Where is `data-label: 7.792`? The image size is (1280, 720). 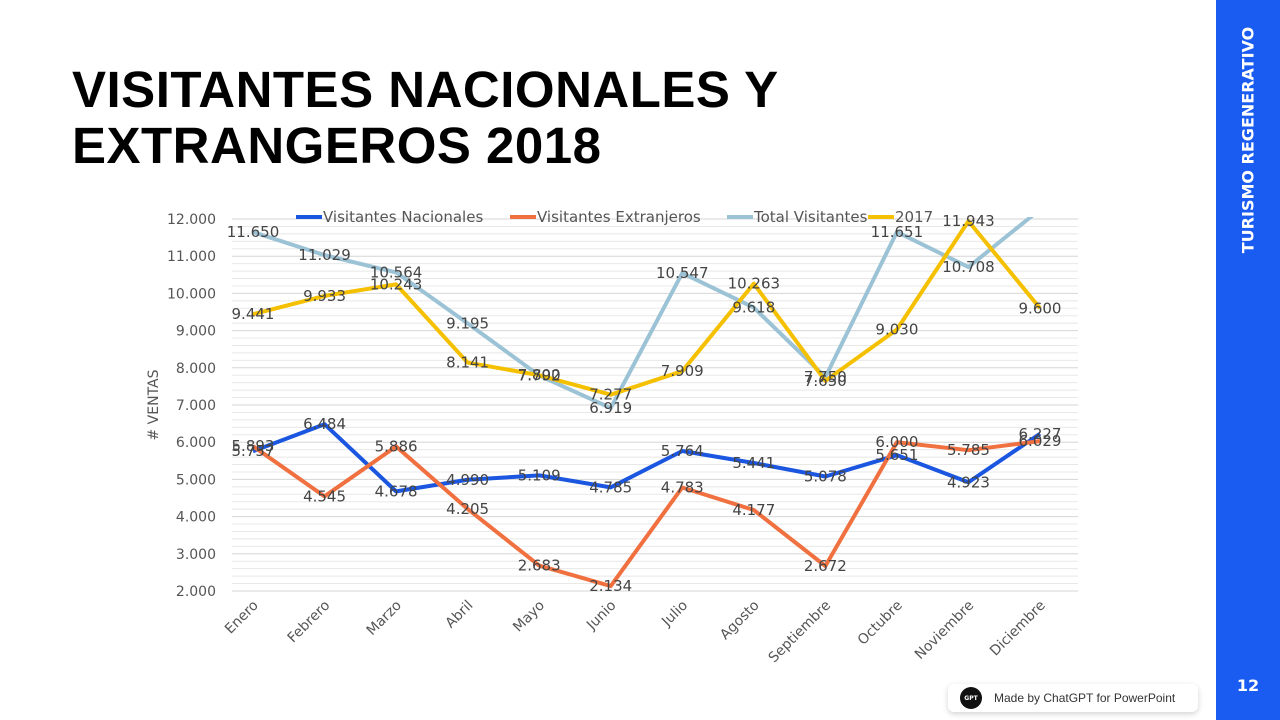
data-label: 7.792 is located at coordinates (539, 376).